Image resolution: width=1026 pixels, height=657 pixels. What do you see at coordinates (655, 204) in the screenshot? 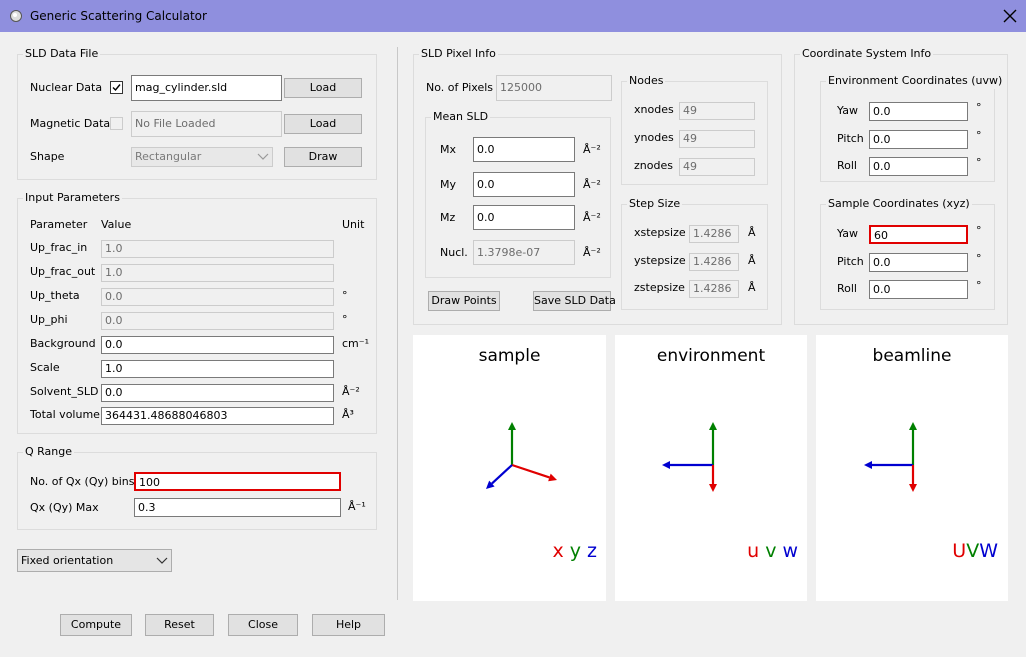
I see `group-title: Step Size` at bounding box center [655, 204].